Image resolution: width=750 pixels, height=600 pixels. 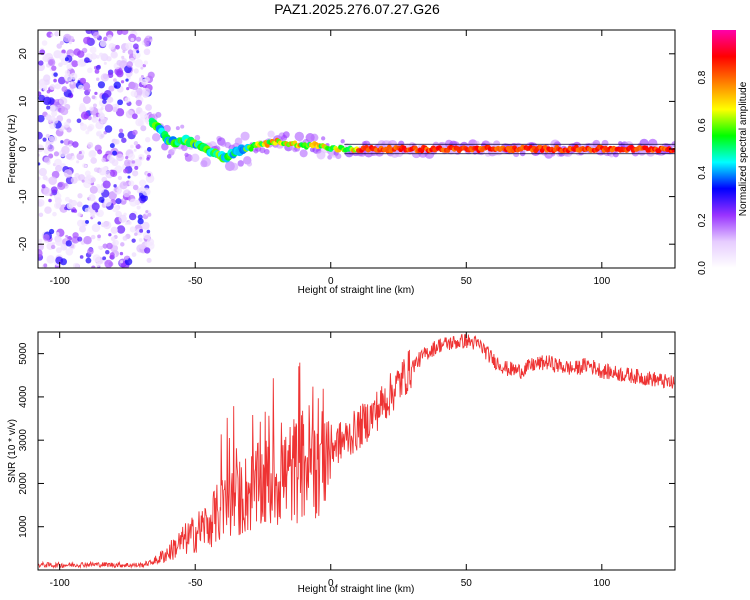 What do you see at coordinates (60, 281) in the screenshot?
I see `spectrogram-x-tick-label: -100` at bounding box center [60, 281].